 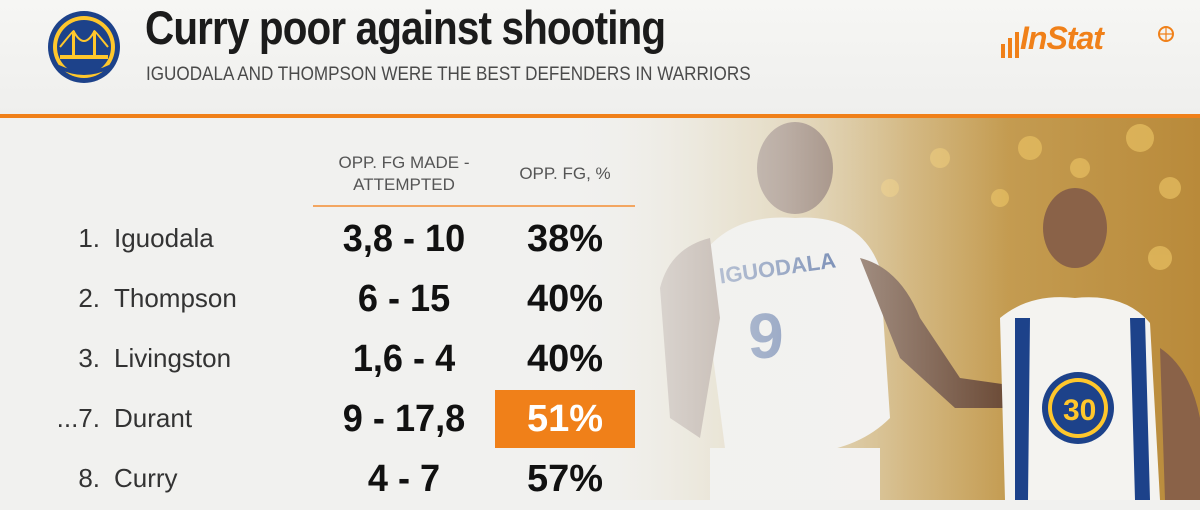 I want to click on row-rank: 2., so click(x=89, y=298).